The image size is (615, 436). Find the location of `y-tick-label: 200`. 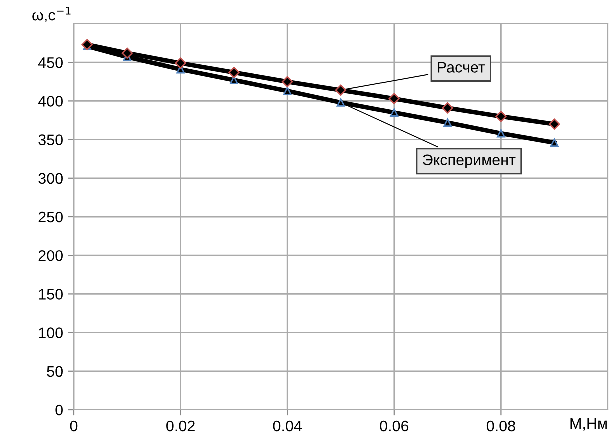

y-tick-label: 200 is located at coordinates (50, 256).